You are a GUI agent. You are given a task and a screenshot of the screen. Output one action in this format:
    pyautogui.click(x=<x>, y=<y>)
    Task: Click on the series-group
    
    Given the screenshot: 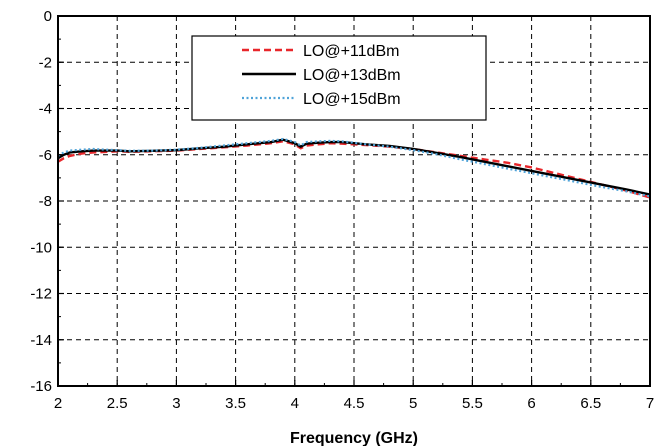 What is the action you would take?
    pyautogui.click(x=354, y=168)
    